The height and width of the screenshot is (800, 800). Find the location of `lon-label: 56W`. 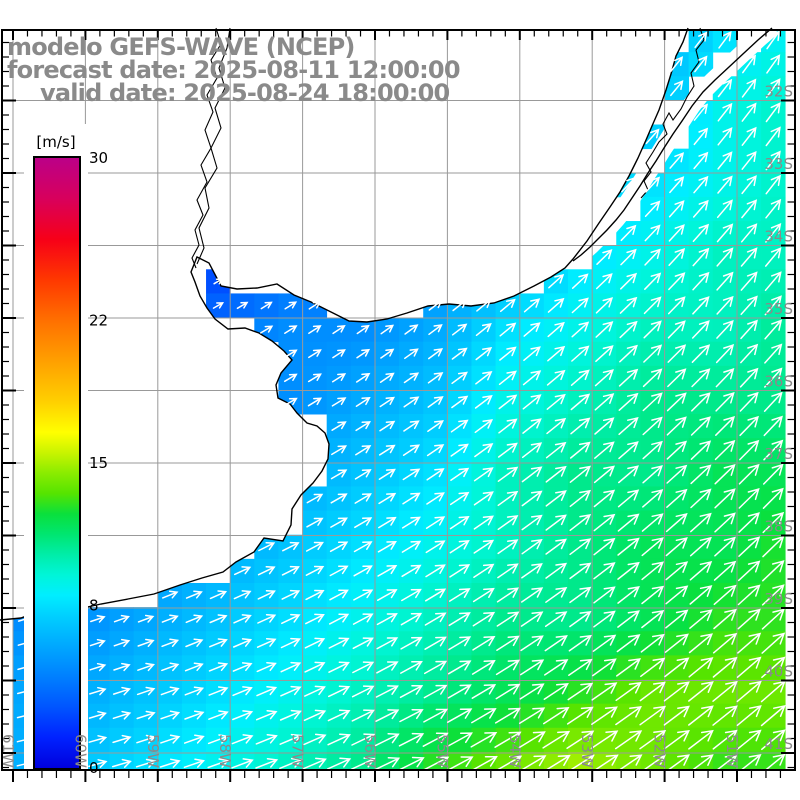

lon-label: 56W is located at coordinates (370, 751).